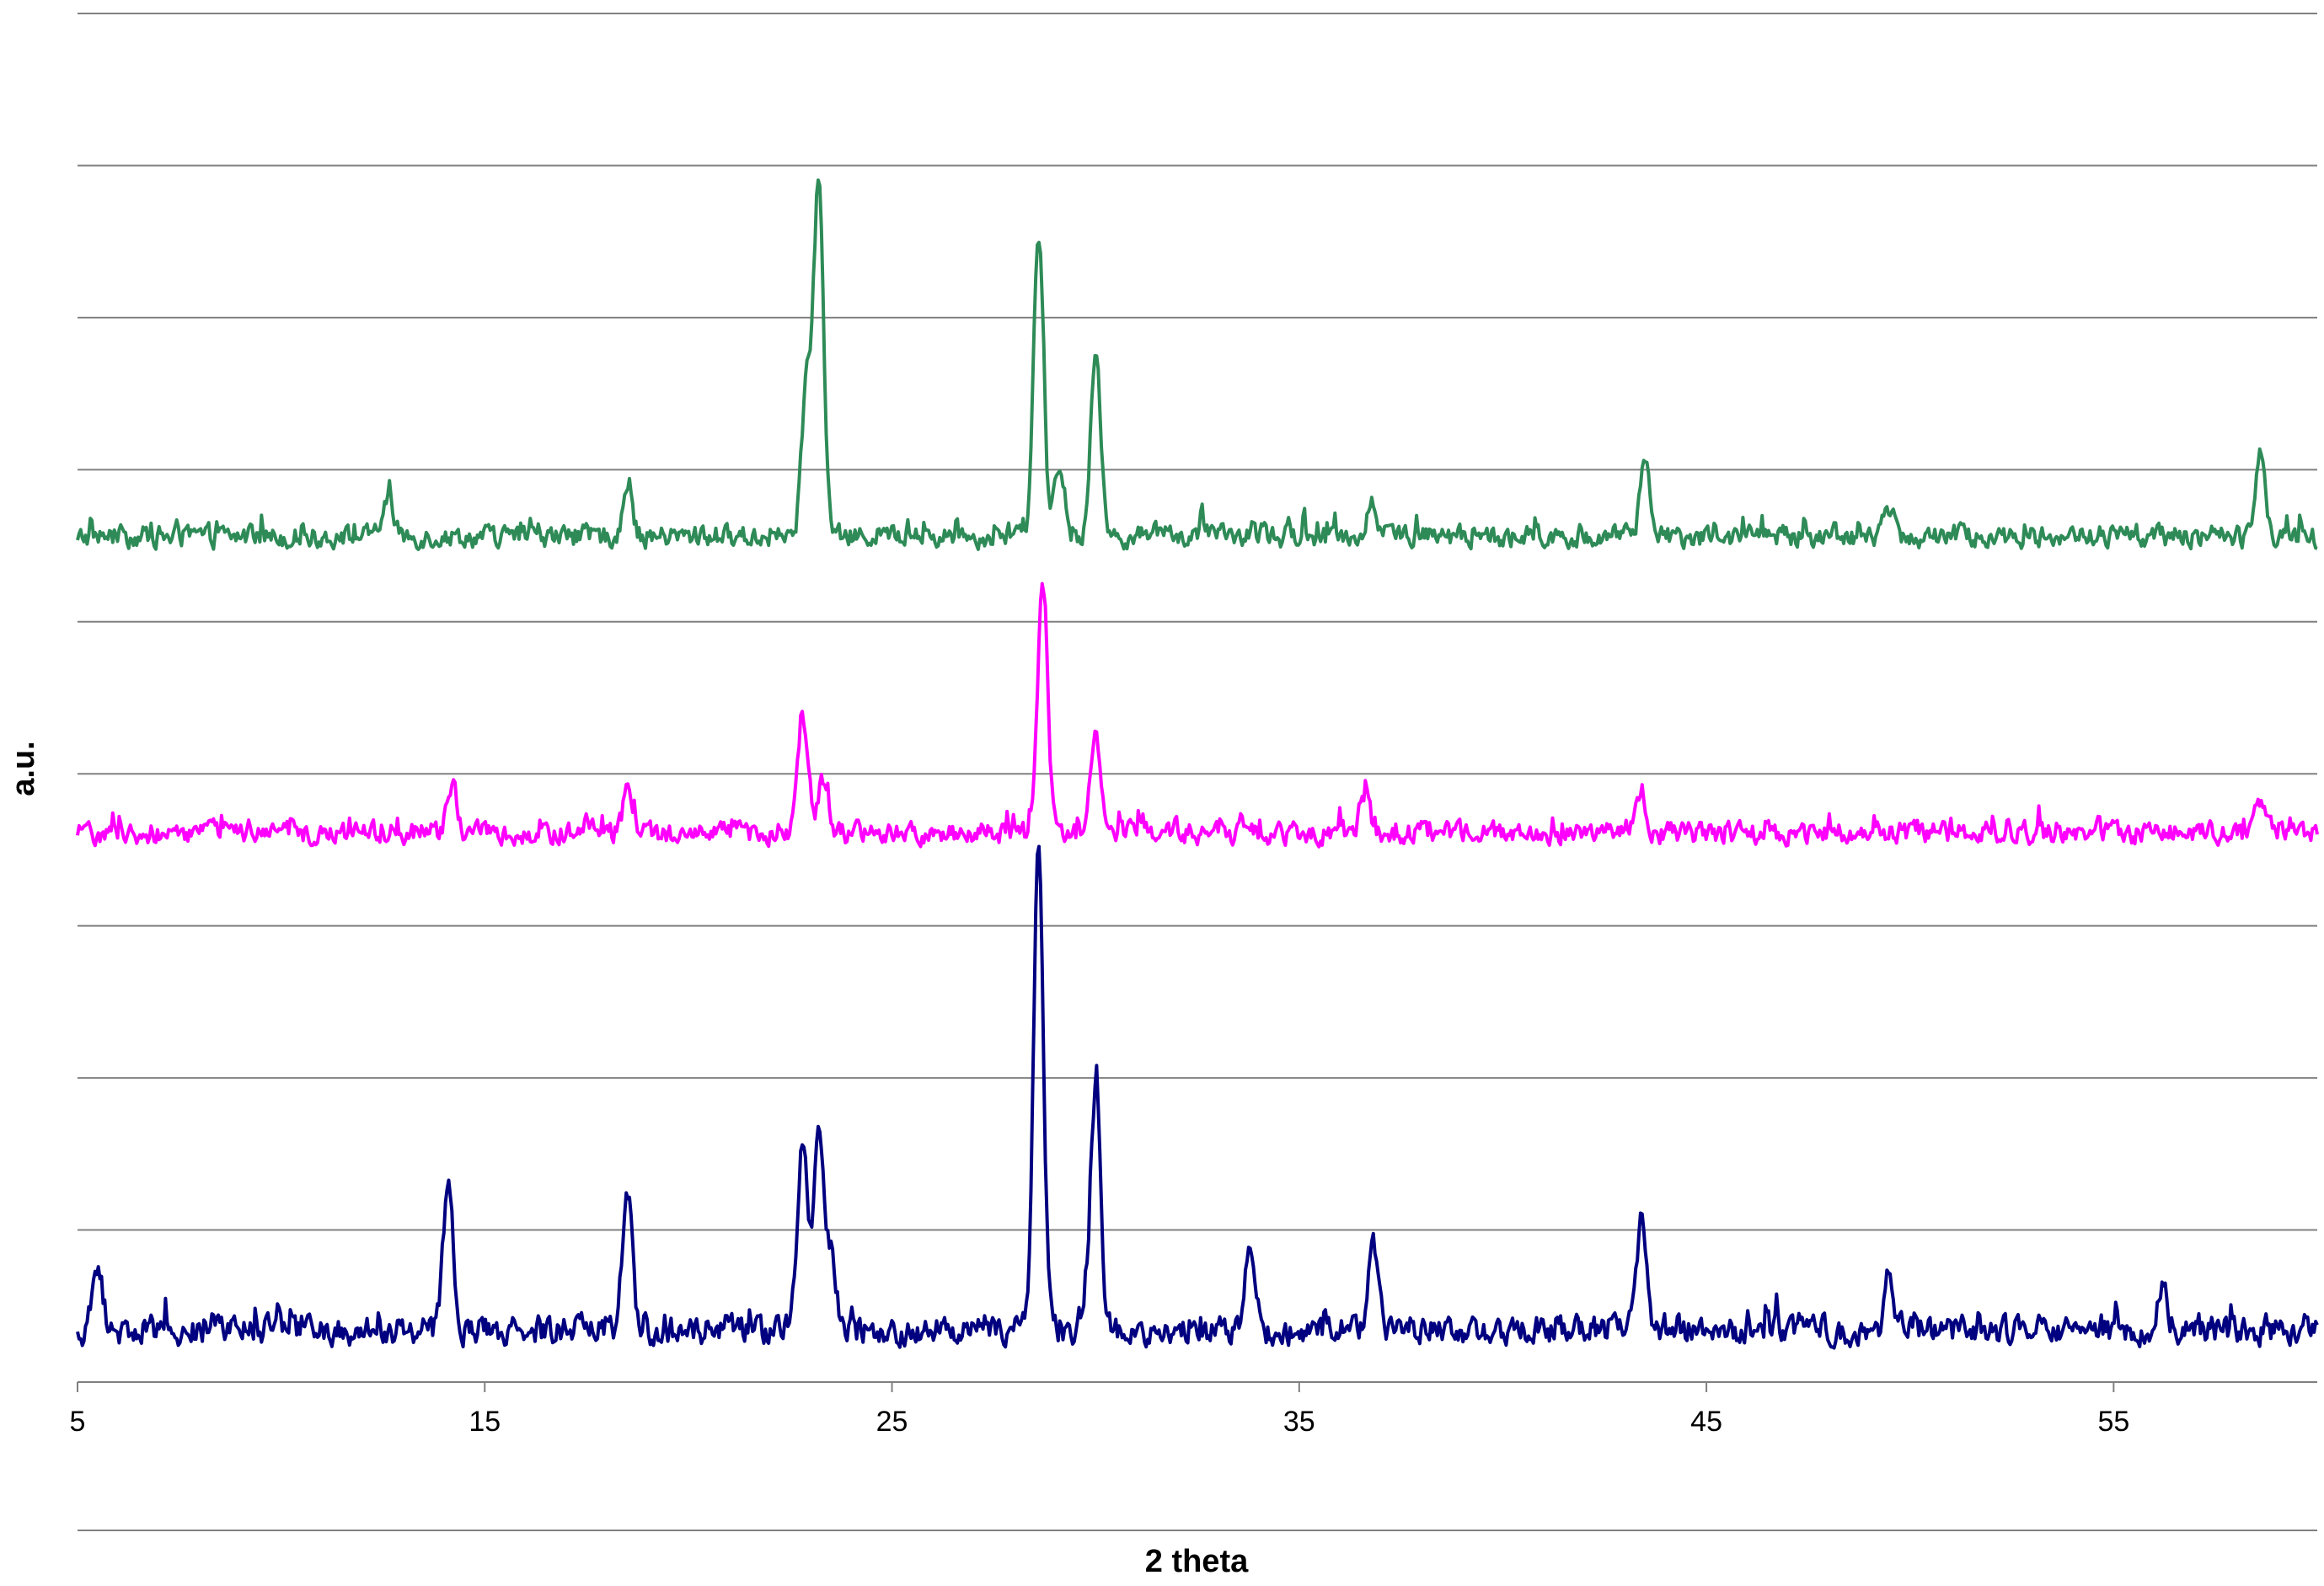 Image resolution: width=2324 pixels, height=1586 pixels. Describe the element at coordinates (1193, 1409) in the screenshot. I see `x-axis: 5 15 25 35 45 55` at that location.